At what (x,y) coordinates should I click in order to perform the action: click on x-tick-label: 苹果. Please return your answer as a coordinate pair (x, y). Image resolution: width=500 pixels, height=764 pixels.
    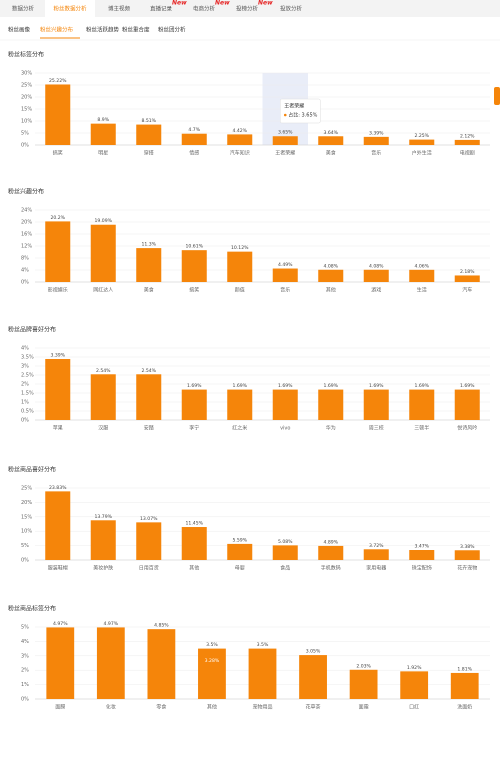
    Looking at the image, I should click on (58, 428).